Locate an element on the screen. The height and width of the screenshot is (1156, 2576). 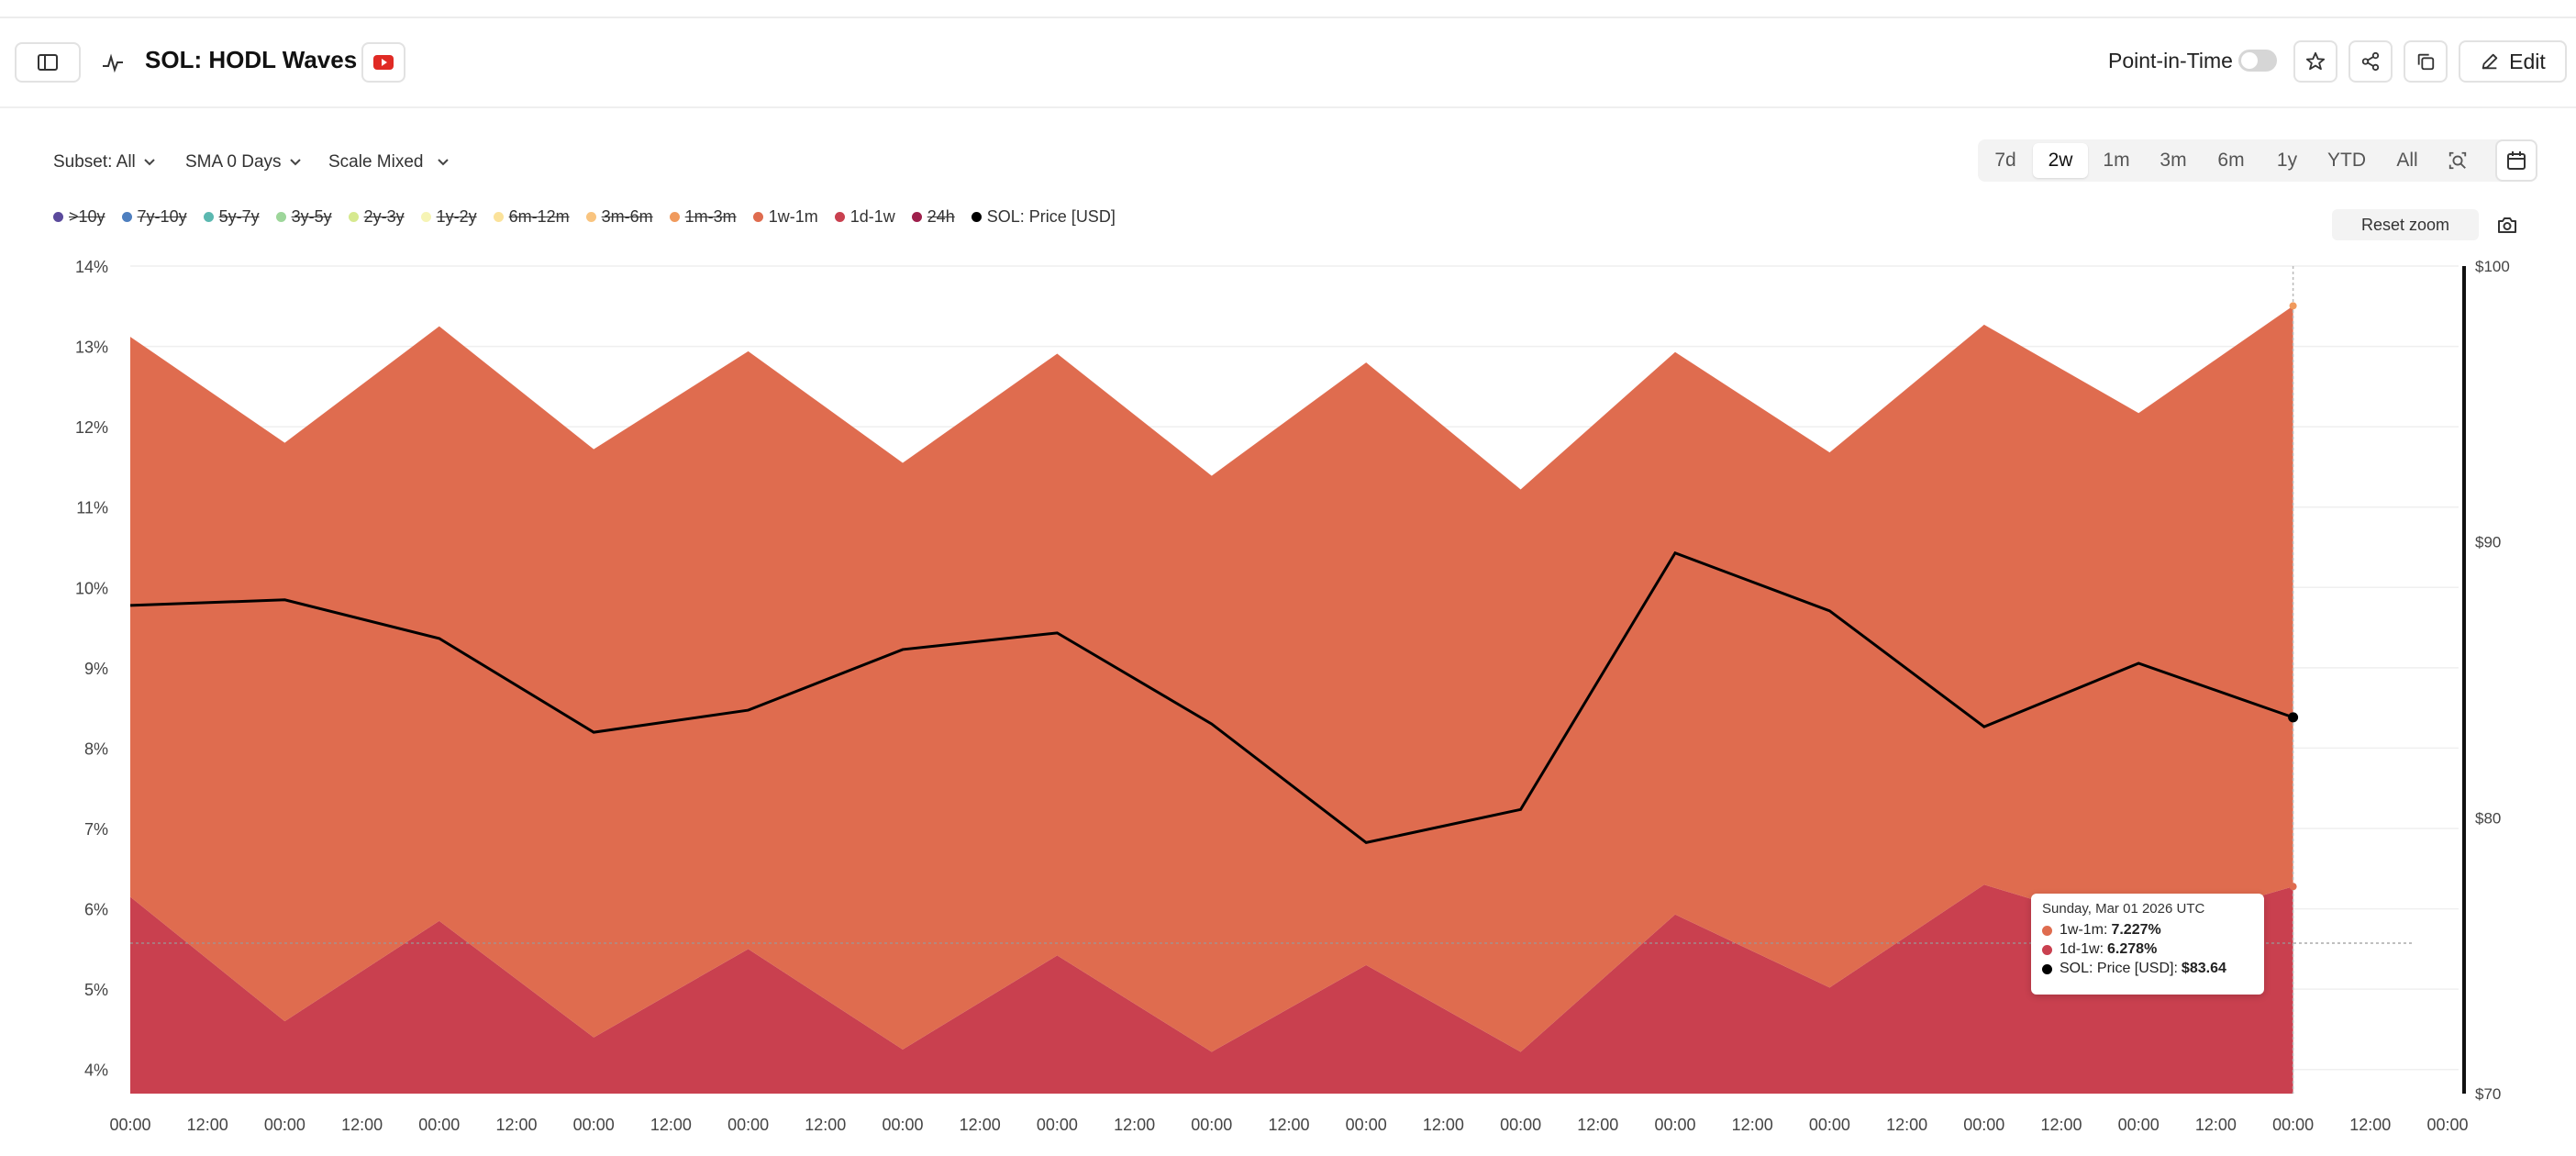
calendar-button is located at coordinates (2516, 160).